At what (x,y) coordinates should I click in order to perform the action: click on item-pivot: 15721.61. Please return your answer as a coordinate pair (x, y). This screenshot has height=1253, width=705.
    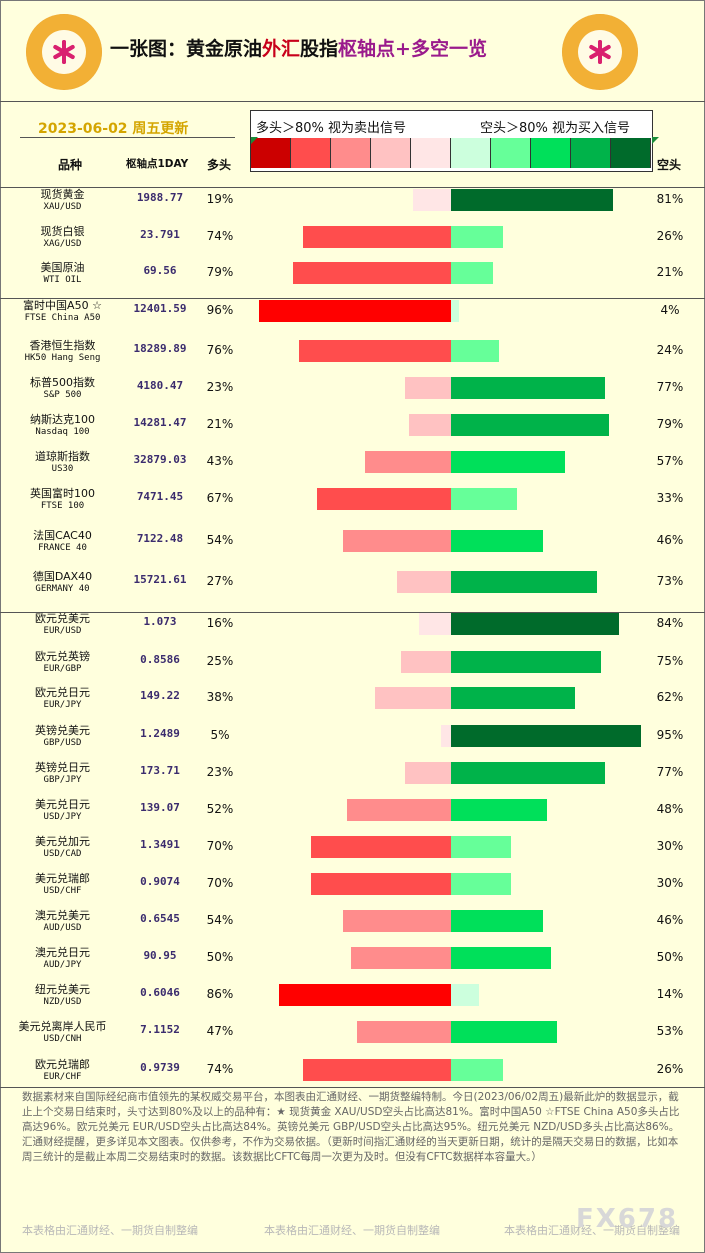
    Looking at the image, I should click on (160, 579).